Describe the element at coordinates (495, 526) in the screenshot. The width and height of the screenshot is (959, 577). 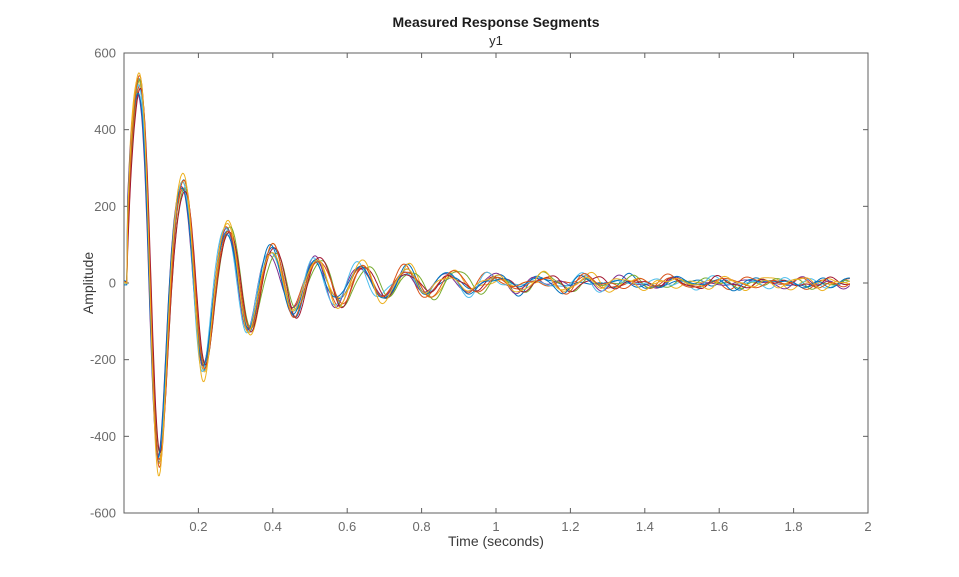
I see `x-tick-label: 1` at that location.